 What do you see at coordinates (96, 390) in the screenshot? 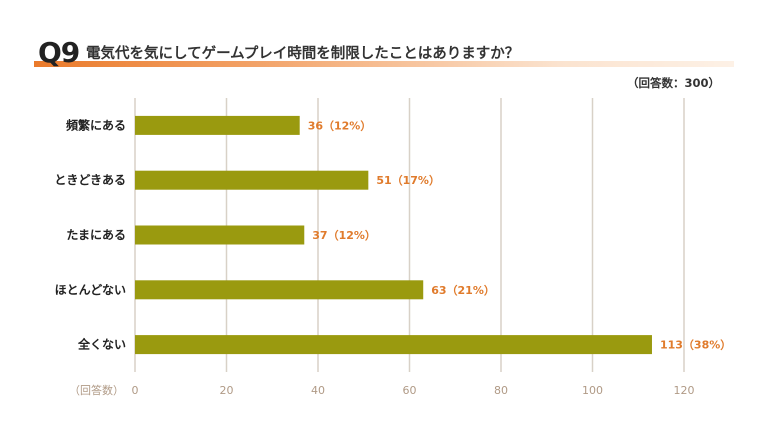
I see `axis-unit-label: （回答数）` at bounding box center [96, 390].